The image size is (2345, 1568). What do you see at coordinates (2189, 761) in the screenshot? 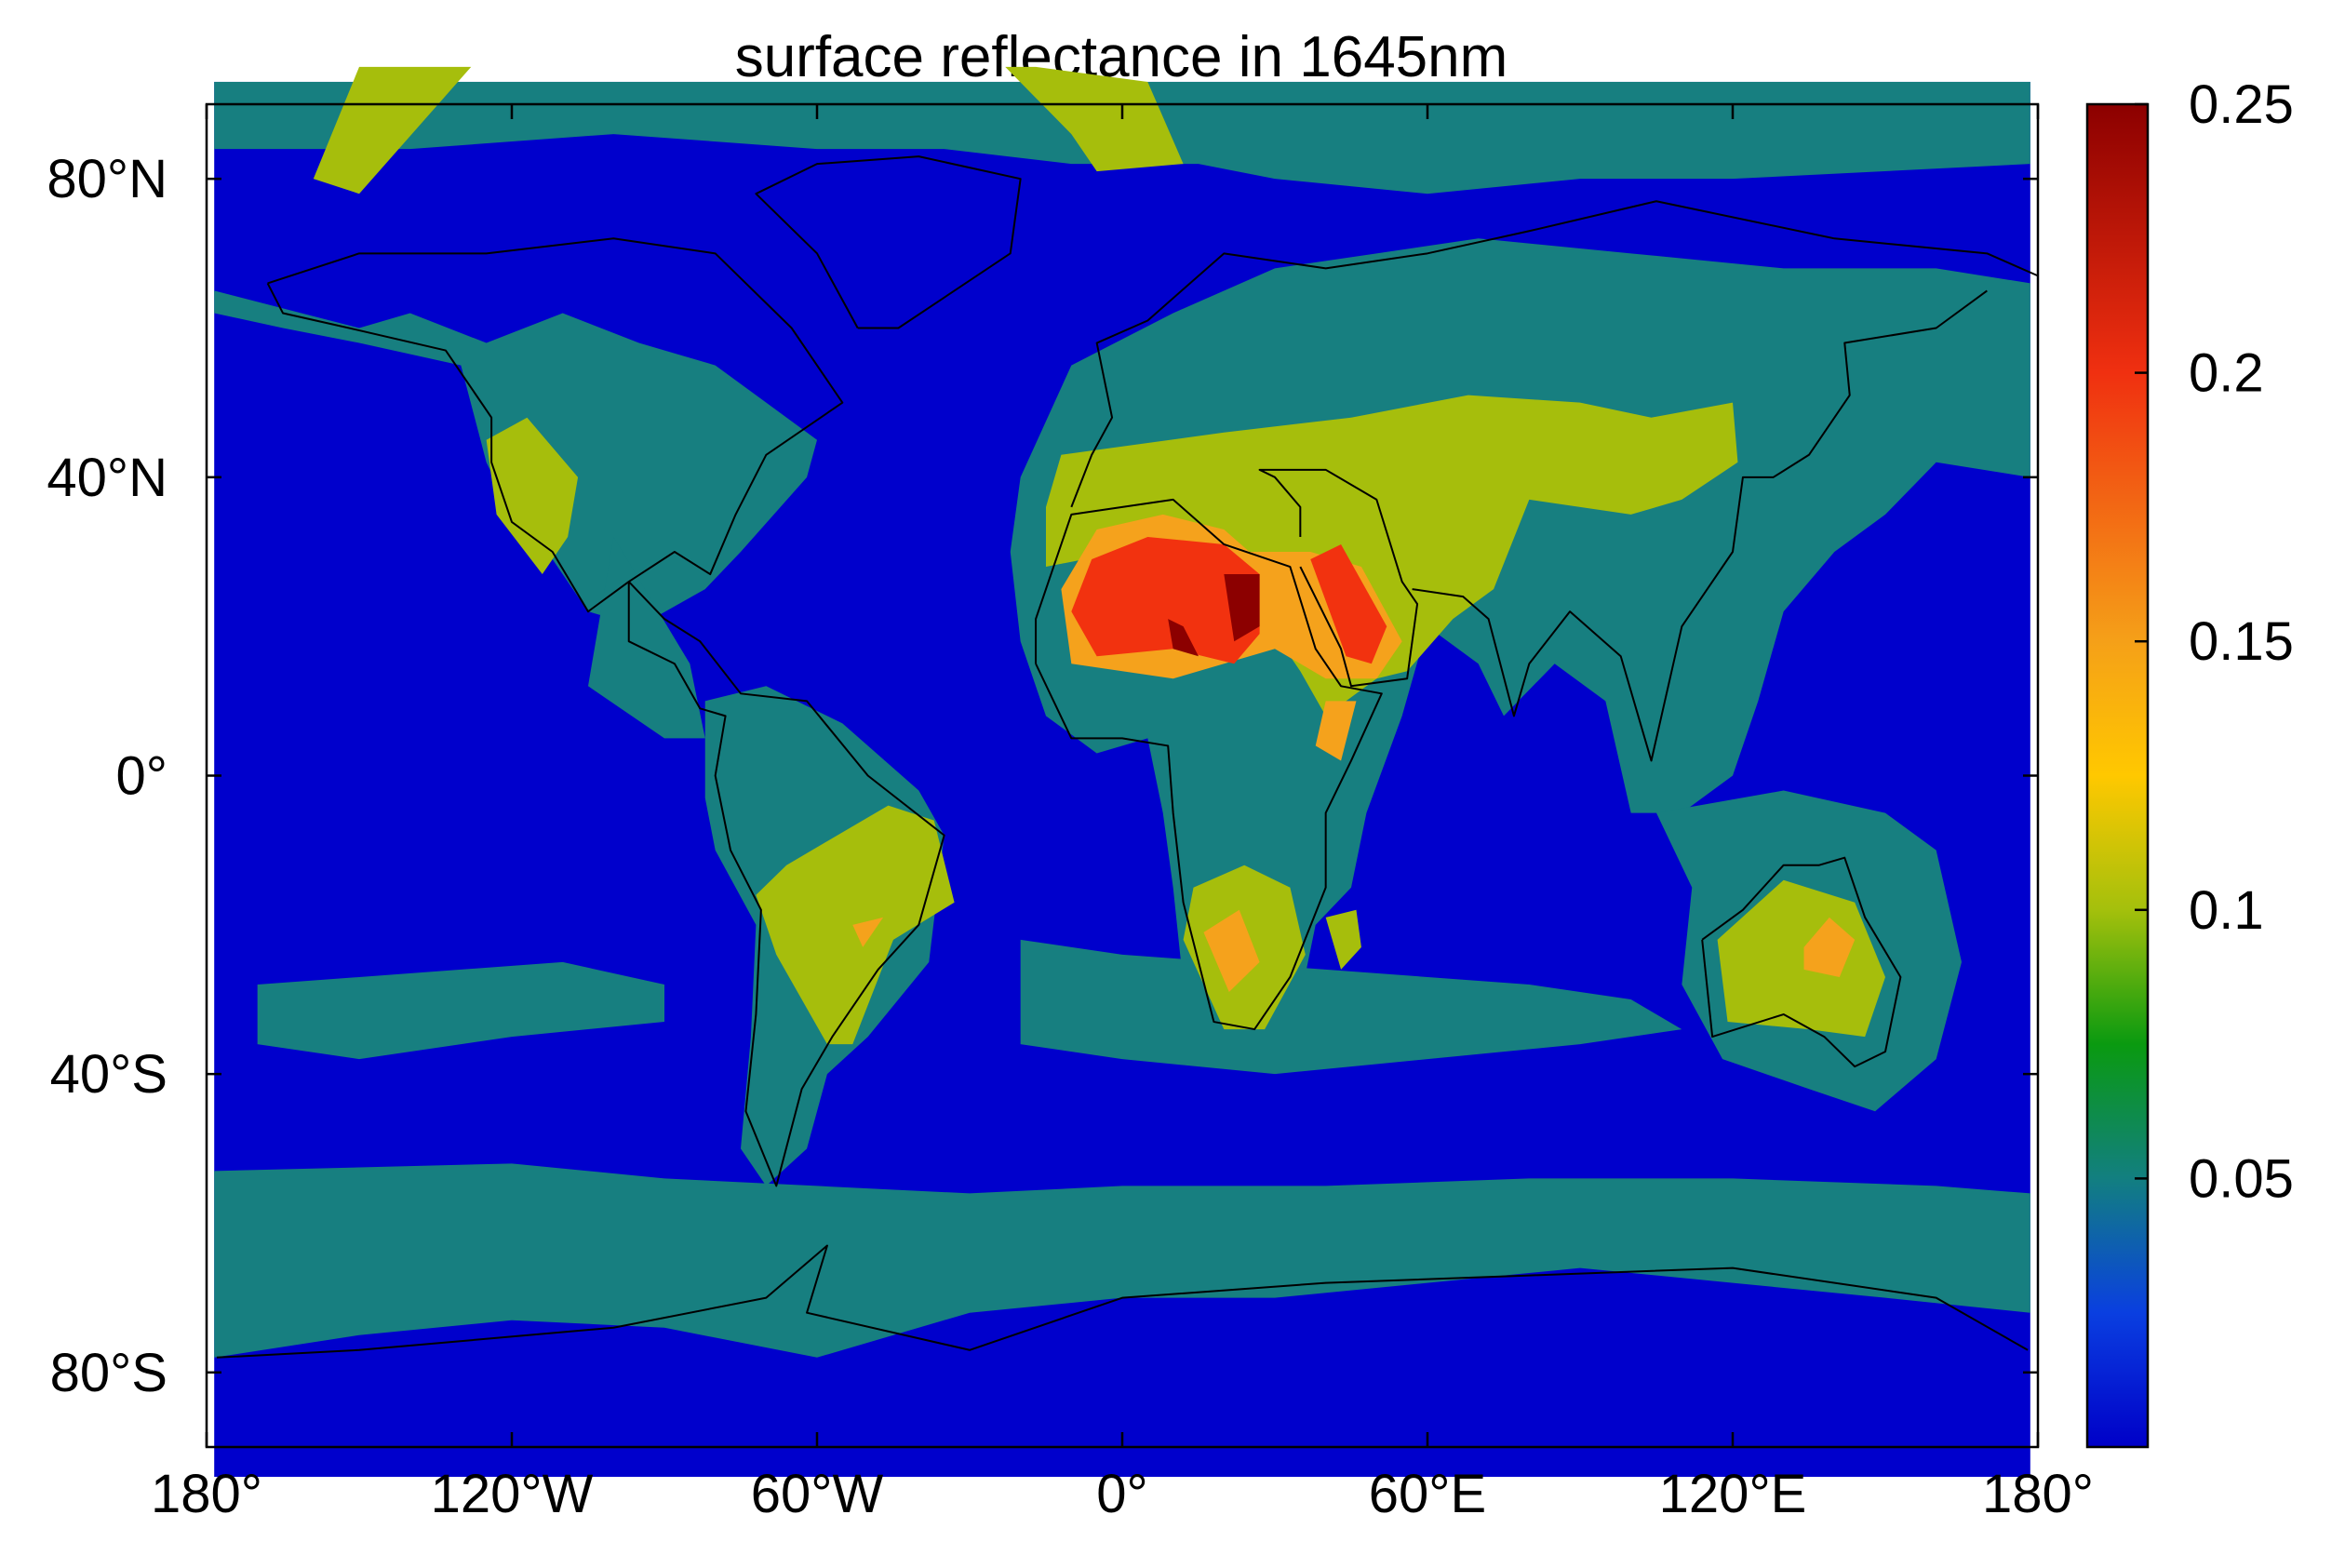
I see `colorbar: 0.05 0.1 0.15 0.2 0.25` at bounding box center [2189, 761].